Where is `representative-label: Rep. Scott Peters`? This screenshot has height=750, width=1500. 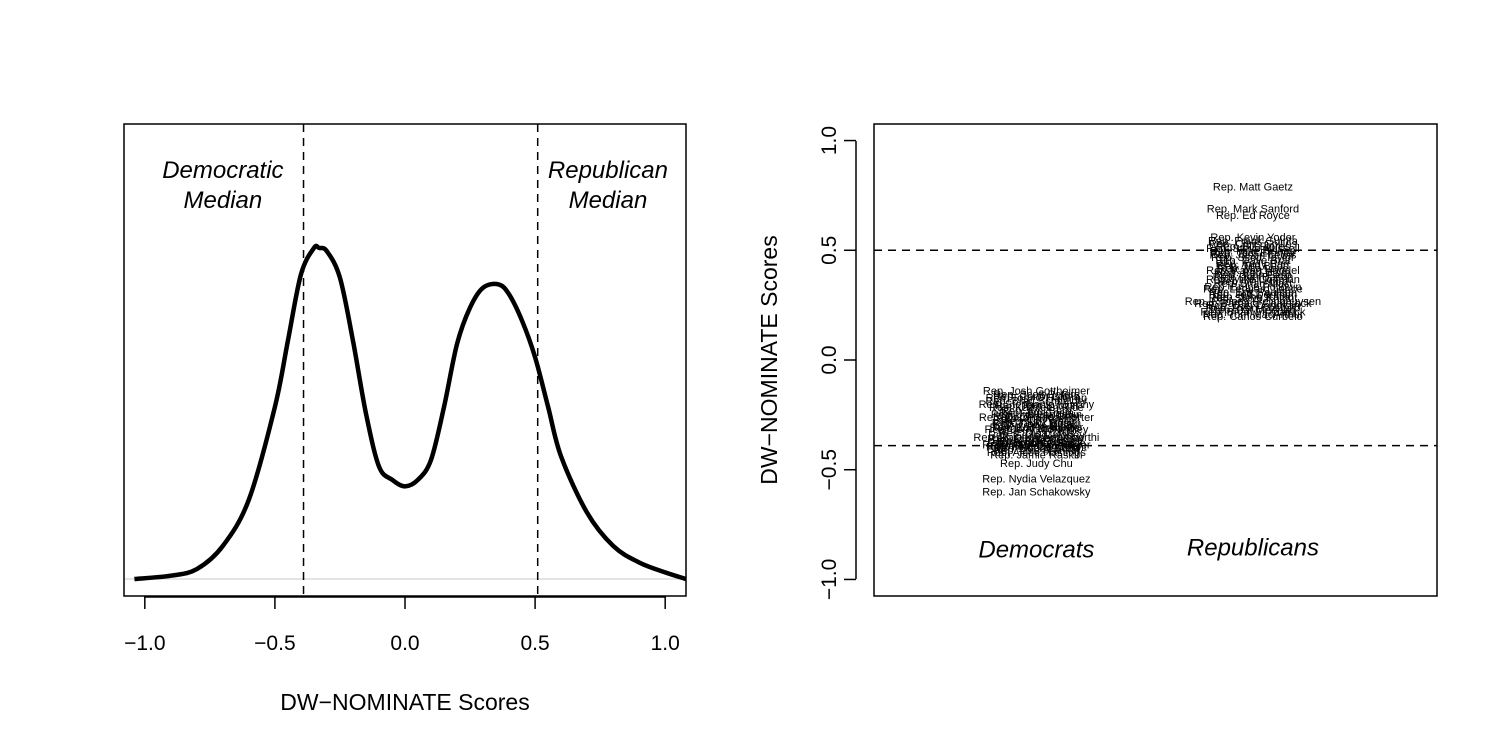
representative-label: Rep. Scott Peters is located at coordinates (1036, 395).